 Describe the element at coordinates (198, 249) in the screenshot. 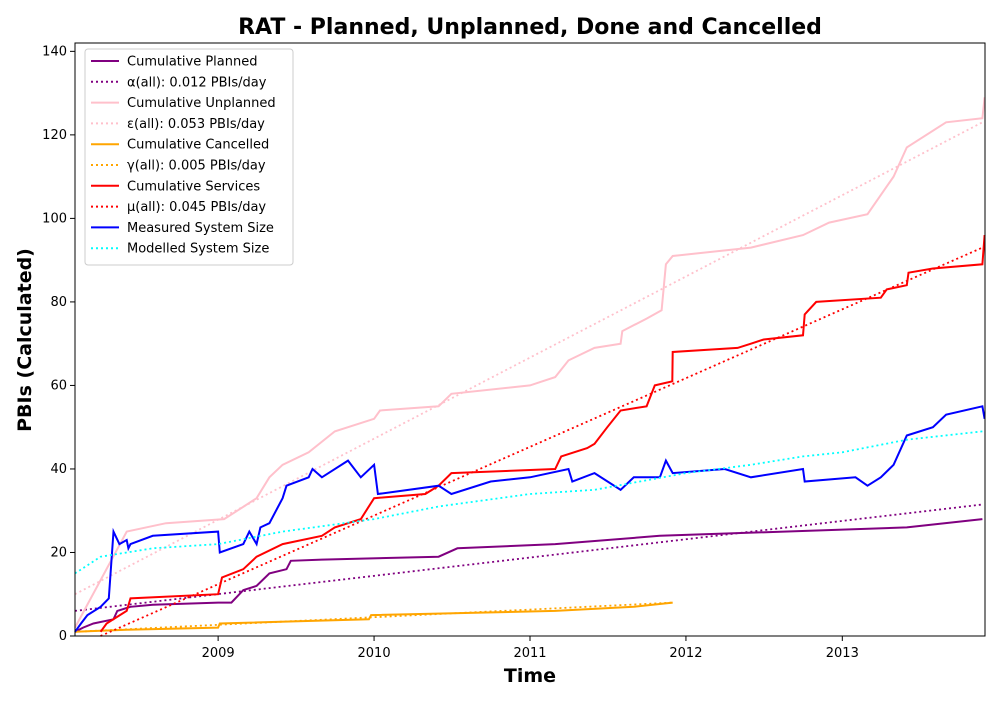

I see `legend-label: Modelled System Size` at that location.